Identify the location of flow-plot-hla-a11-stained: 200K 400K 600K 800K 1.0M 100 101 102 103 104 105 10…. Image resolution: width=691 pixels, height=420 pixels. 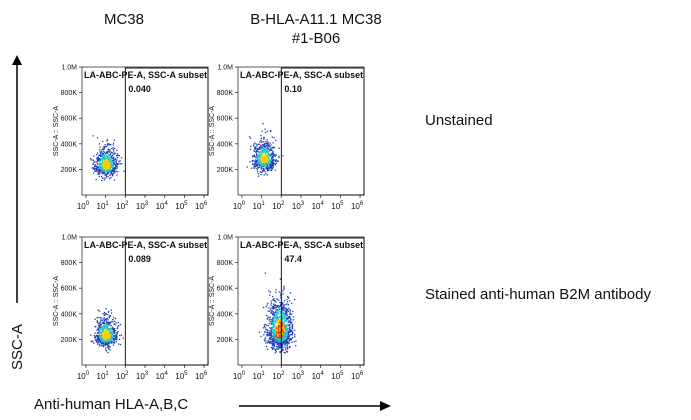
(286, 305).